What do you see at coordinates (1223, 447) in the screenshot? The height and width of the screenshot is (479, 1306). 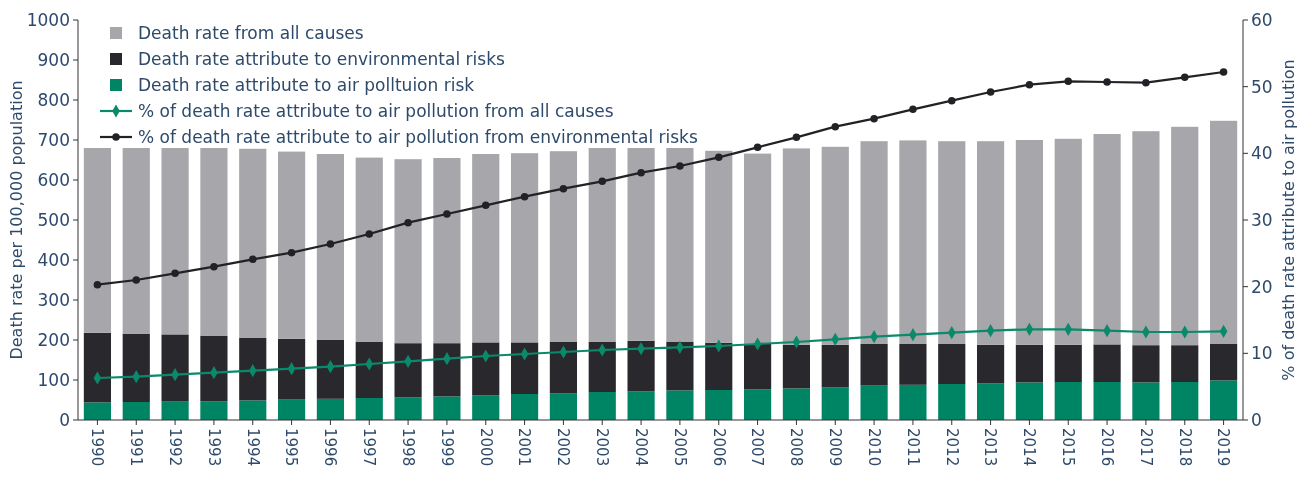 I see `x-tick-label: 2019` at bounding box center [1223, 447].